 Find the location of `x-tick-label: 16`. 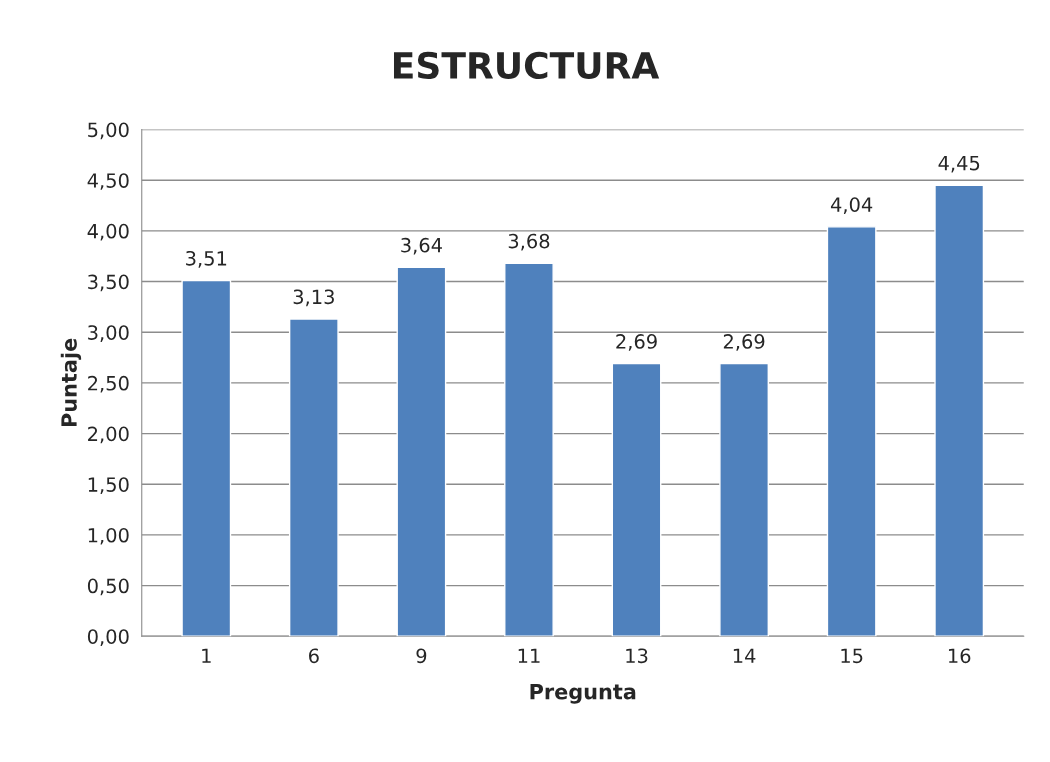

x-tick-label: 16 is located at coordinates (959, 656).